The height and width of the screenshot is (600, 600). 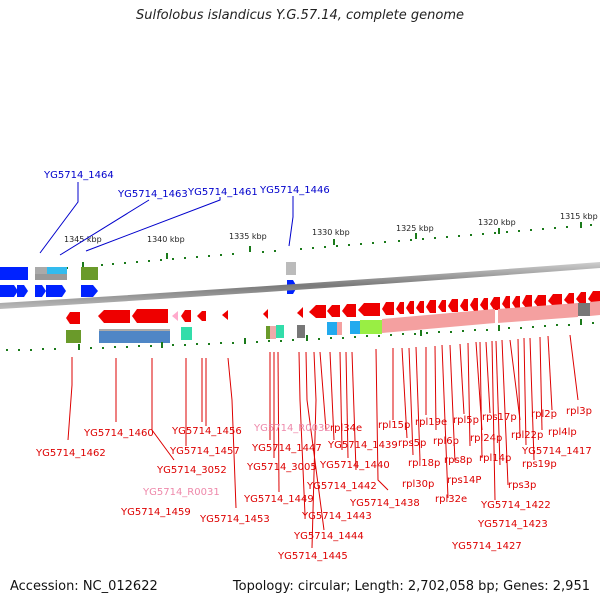 I want to click on gene-label: rpl3p, so click(x=579, y=411).